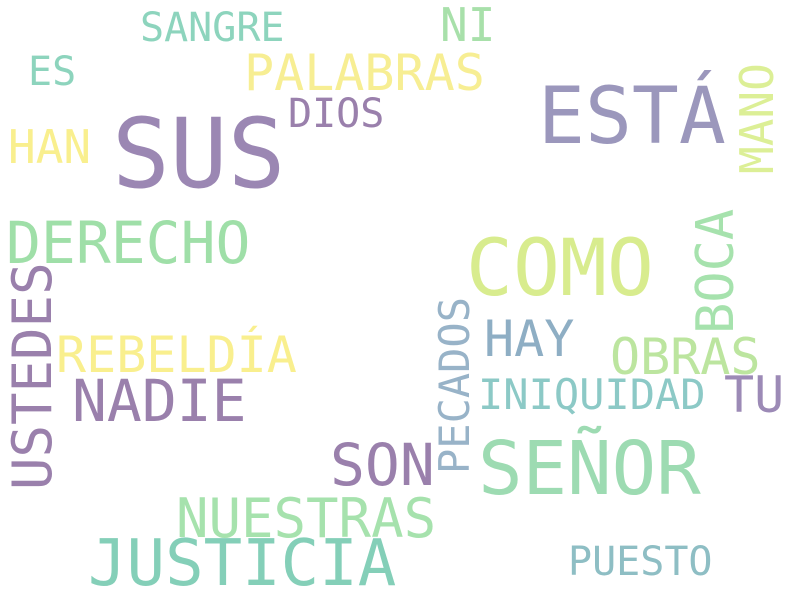  I want to click on word-esta: ESTÁ, so click(632, 117).